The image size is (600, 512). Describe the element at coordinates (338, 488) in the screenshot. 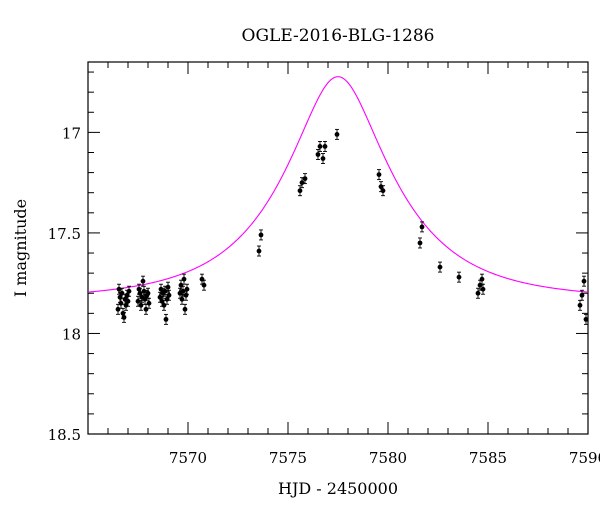

I see `x-axis-label: HJD - 2450000` at that location.